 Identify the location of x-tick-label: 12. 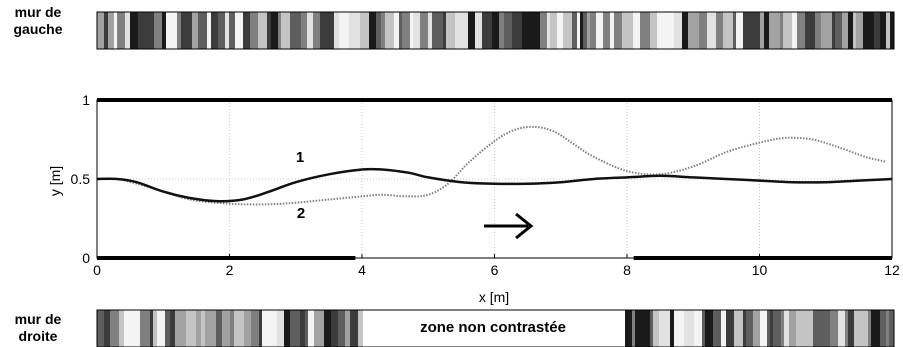
(892, 270).